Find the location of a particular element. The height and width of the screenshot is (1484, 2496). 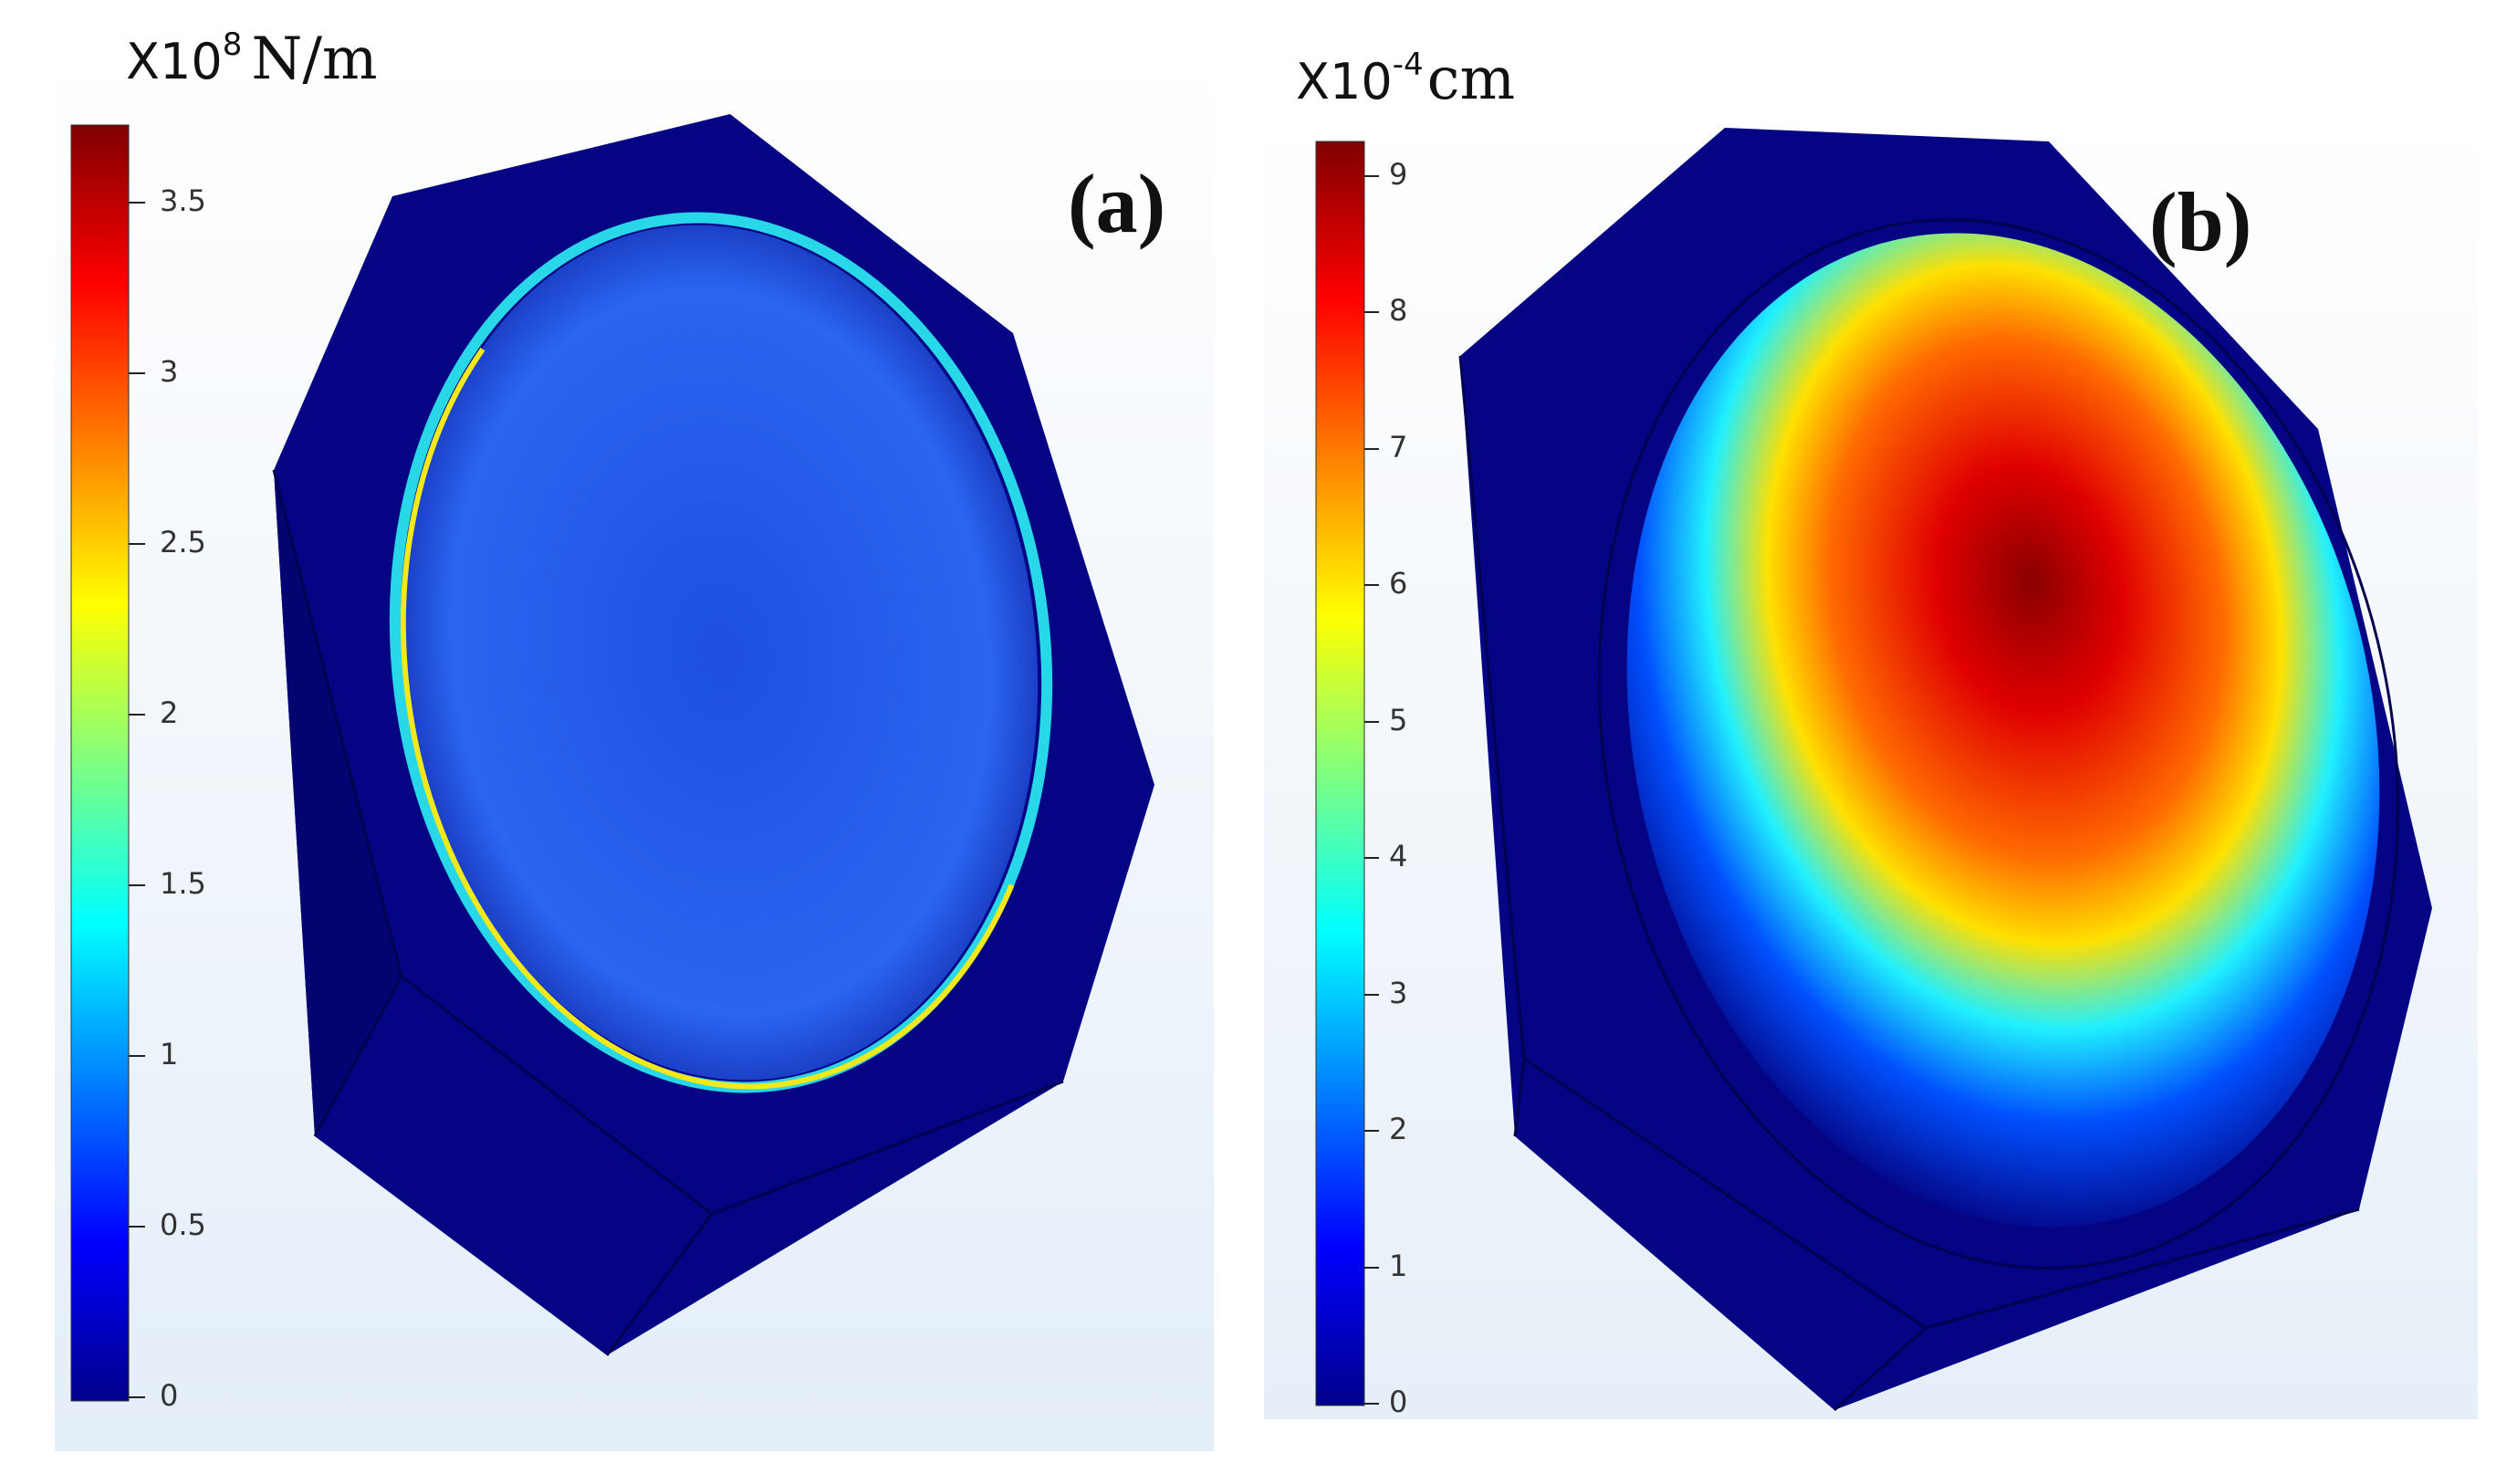

colorbar-tick: 5 is located at coordinates (1398, 720).